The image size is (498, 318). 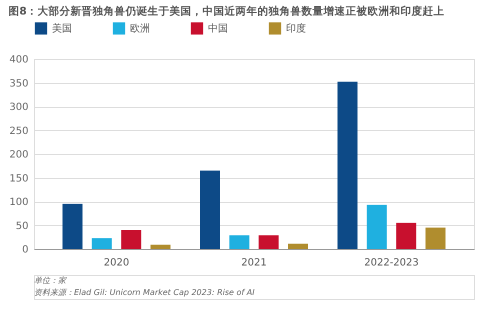 What do you see at coordinates (18, 60) in the screenshot?
I see `y-tick-label: 400` at bounding box center [18, 60].